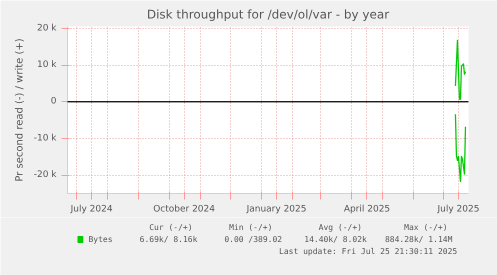 The image size is (497, 275). I want to click on chart-title: Disk throughput for /dev/ol/var - by year, so click(268, 15).